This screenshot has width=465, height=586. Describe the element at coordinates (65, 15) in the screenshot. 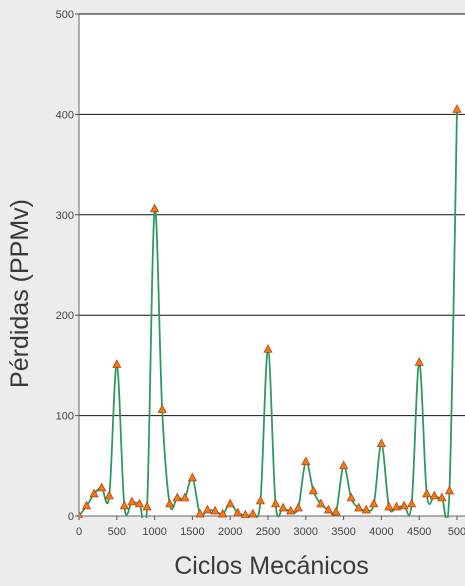

I see `y-tick-label-500: 500` at that location.